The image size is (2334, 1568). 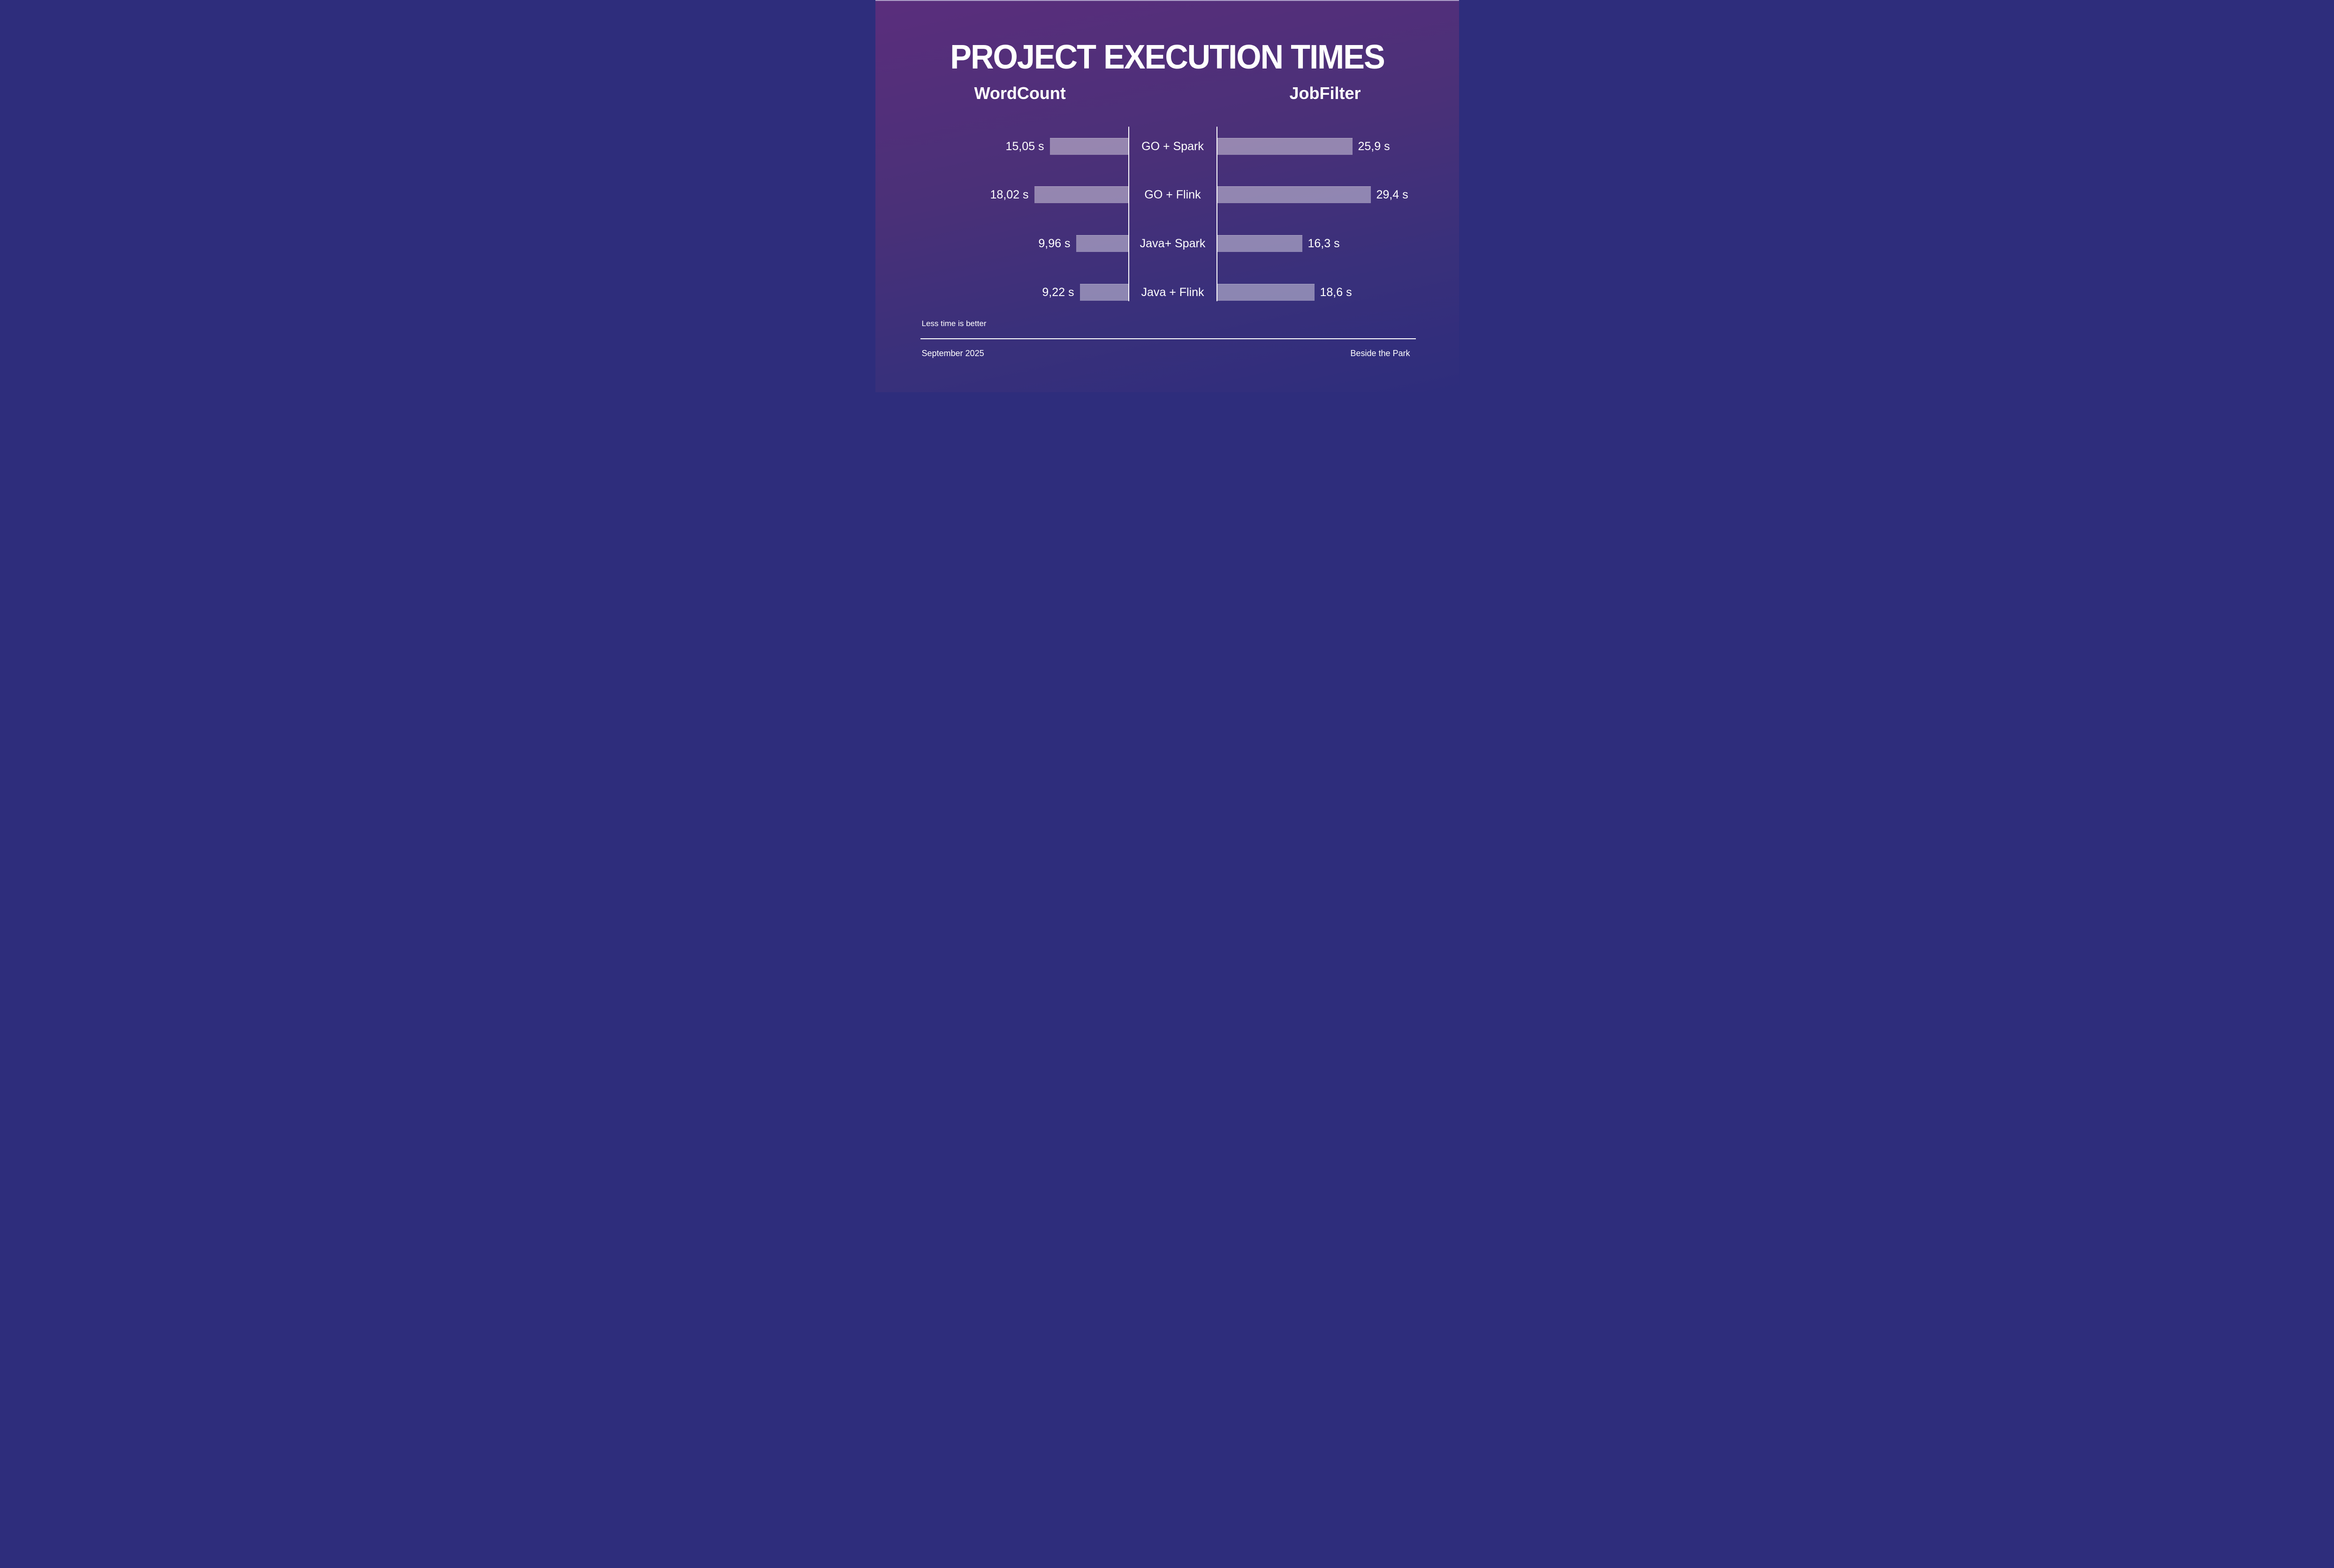 What do you see at coordinates (1167, 57) in the screenshot?
I see `page-title: PROJECT EXECUTION TIMES` at bounding box center [1167, 57].